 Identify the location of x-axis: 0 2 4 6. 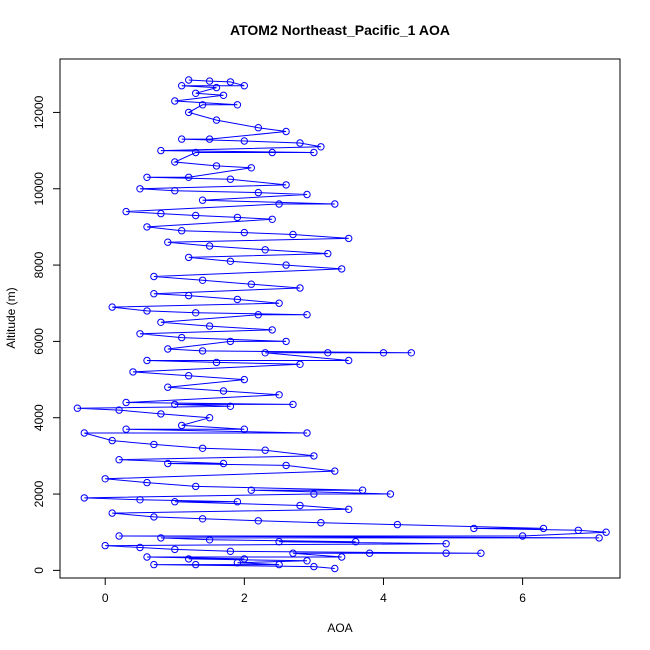
(314, 591).